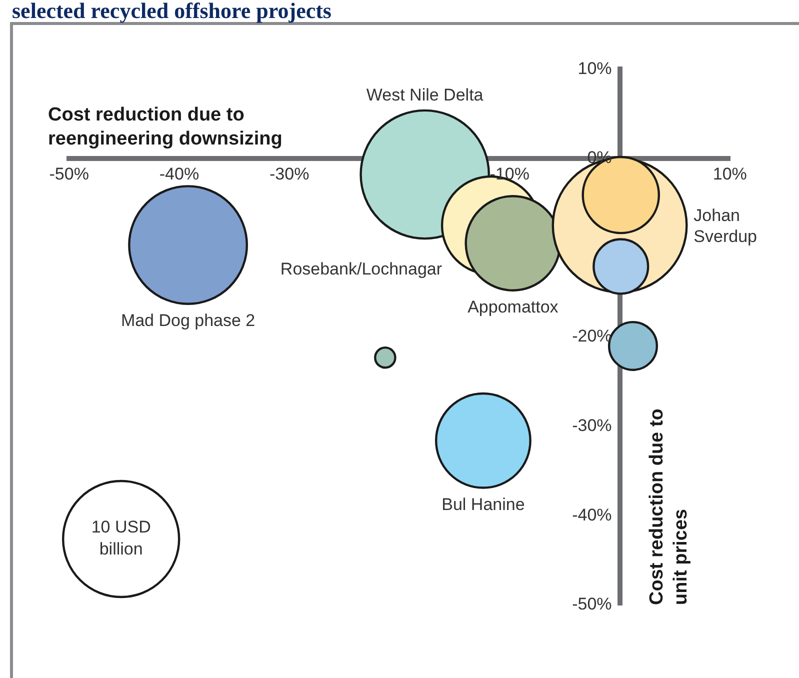 The width and height of the screenshot is (799, 678). What do you see at coordinates (669, 506) in the screenshot?
I see `y-axis-title: Cost reduction due to unit prices` at bounding box center [669, 506].